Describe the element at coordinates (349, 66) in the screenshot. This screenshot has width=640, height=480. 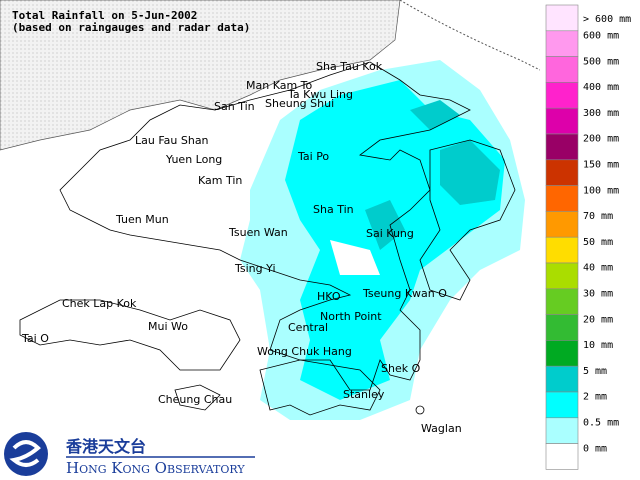
I see `place-label: Sha Tau Kok` at that location.